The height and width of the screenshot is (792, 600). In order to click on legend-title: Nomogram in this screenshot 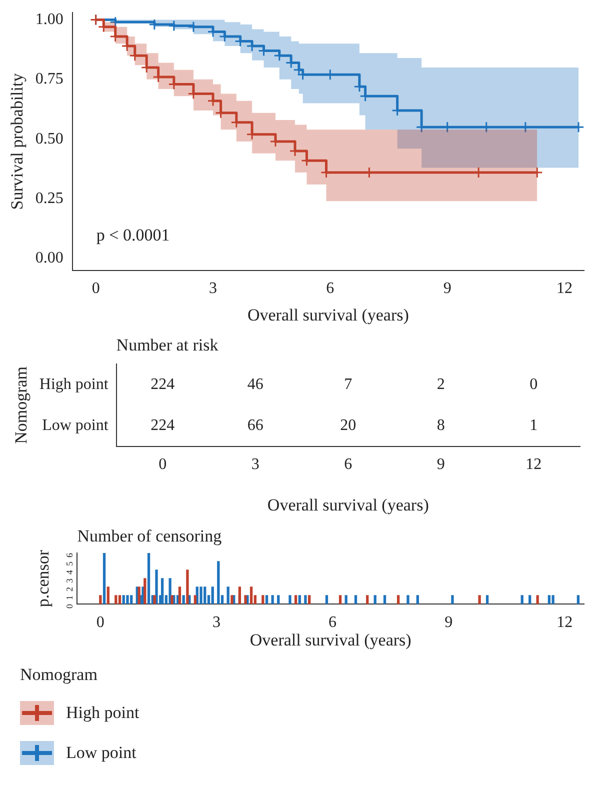, I will do `click(59, 675)`.